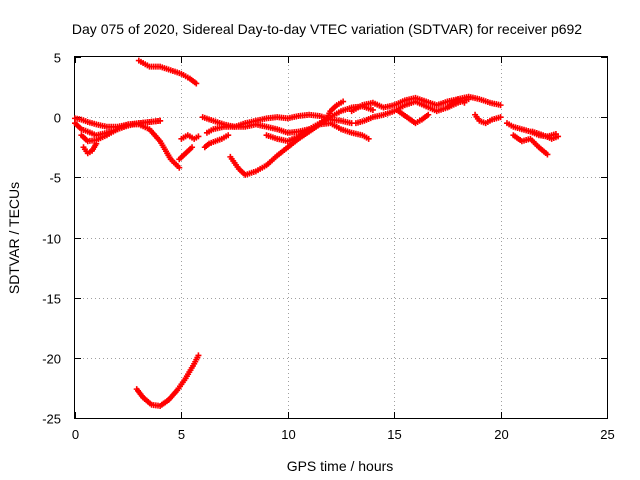  What do you see at coordinates (51, 359) in the screenshot?
I see `y-tick-label: -20` at bounding box center [51, 359].